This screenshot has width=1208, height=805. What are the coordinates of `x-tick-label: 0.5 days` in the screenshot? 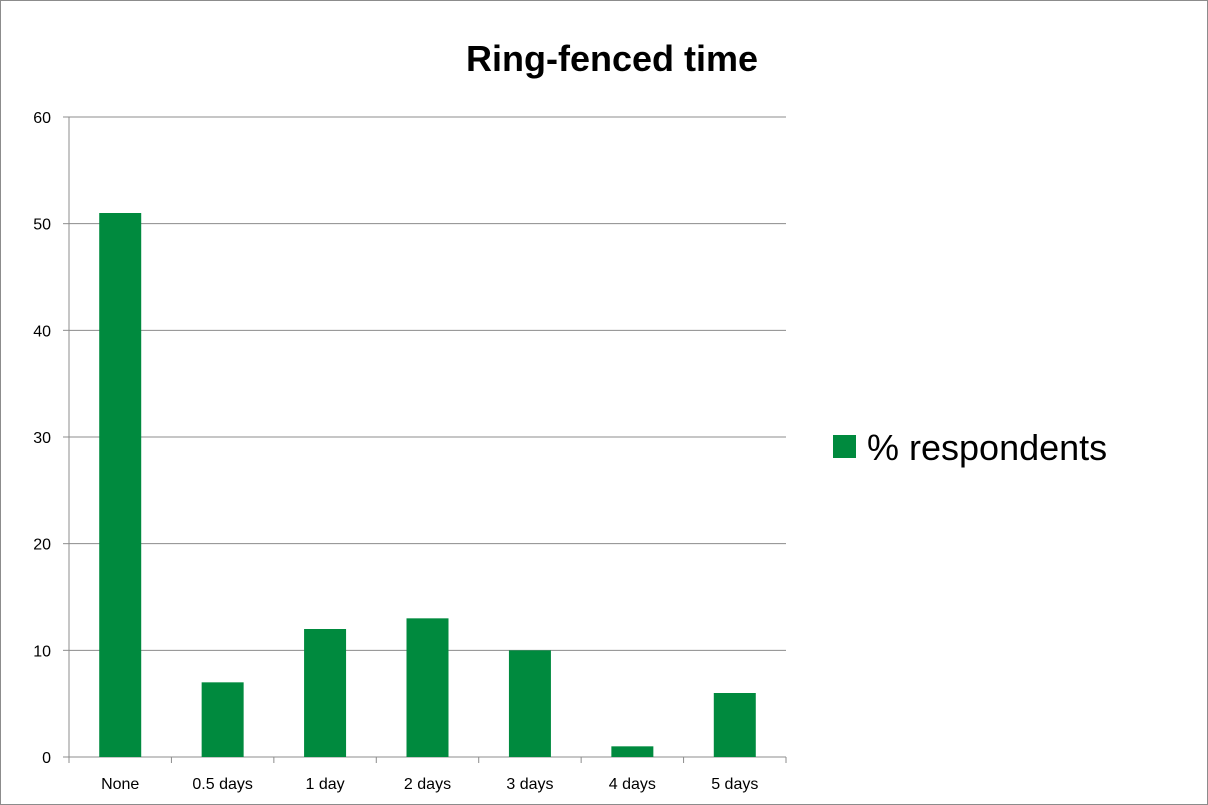 It's located at (222, 784).